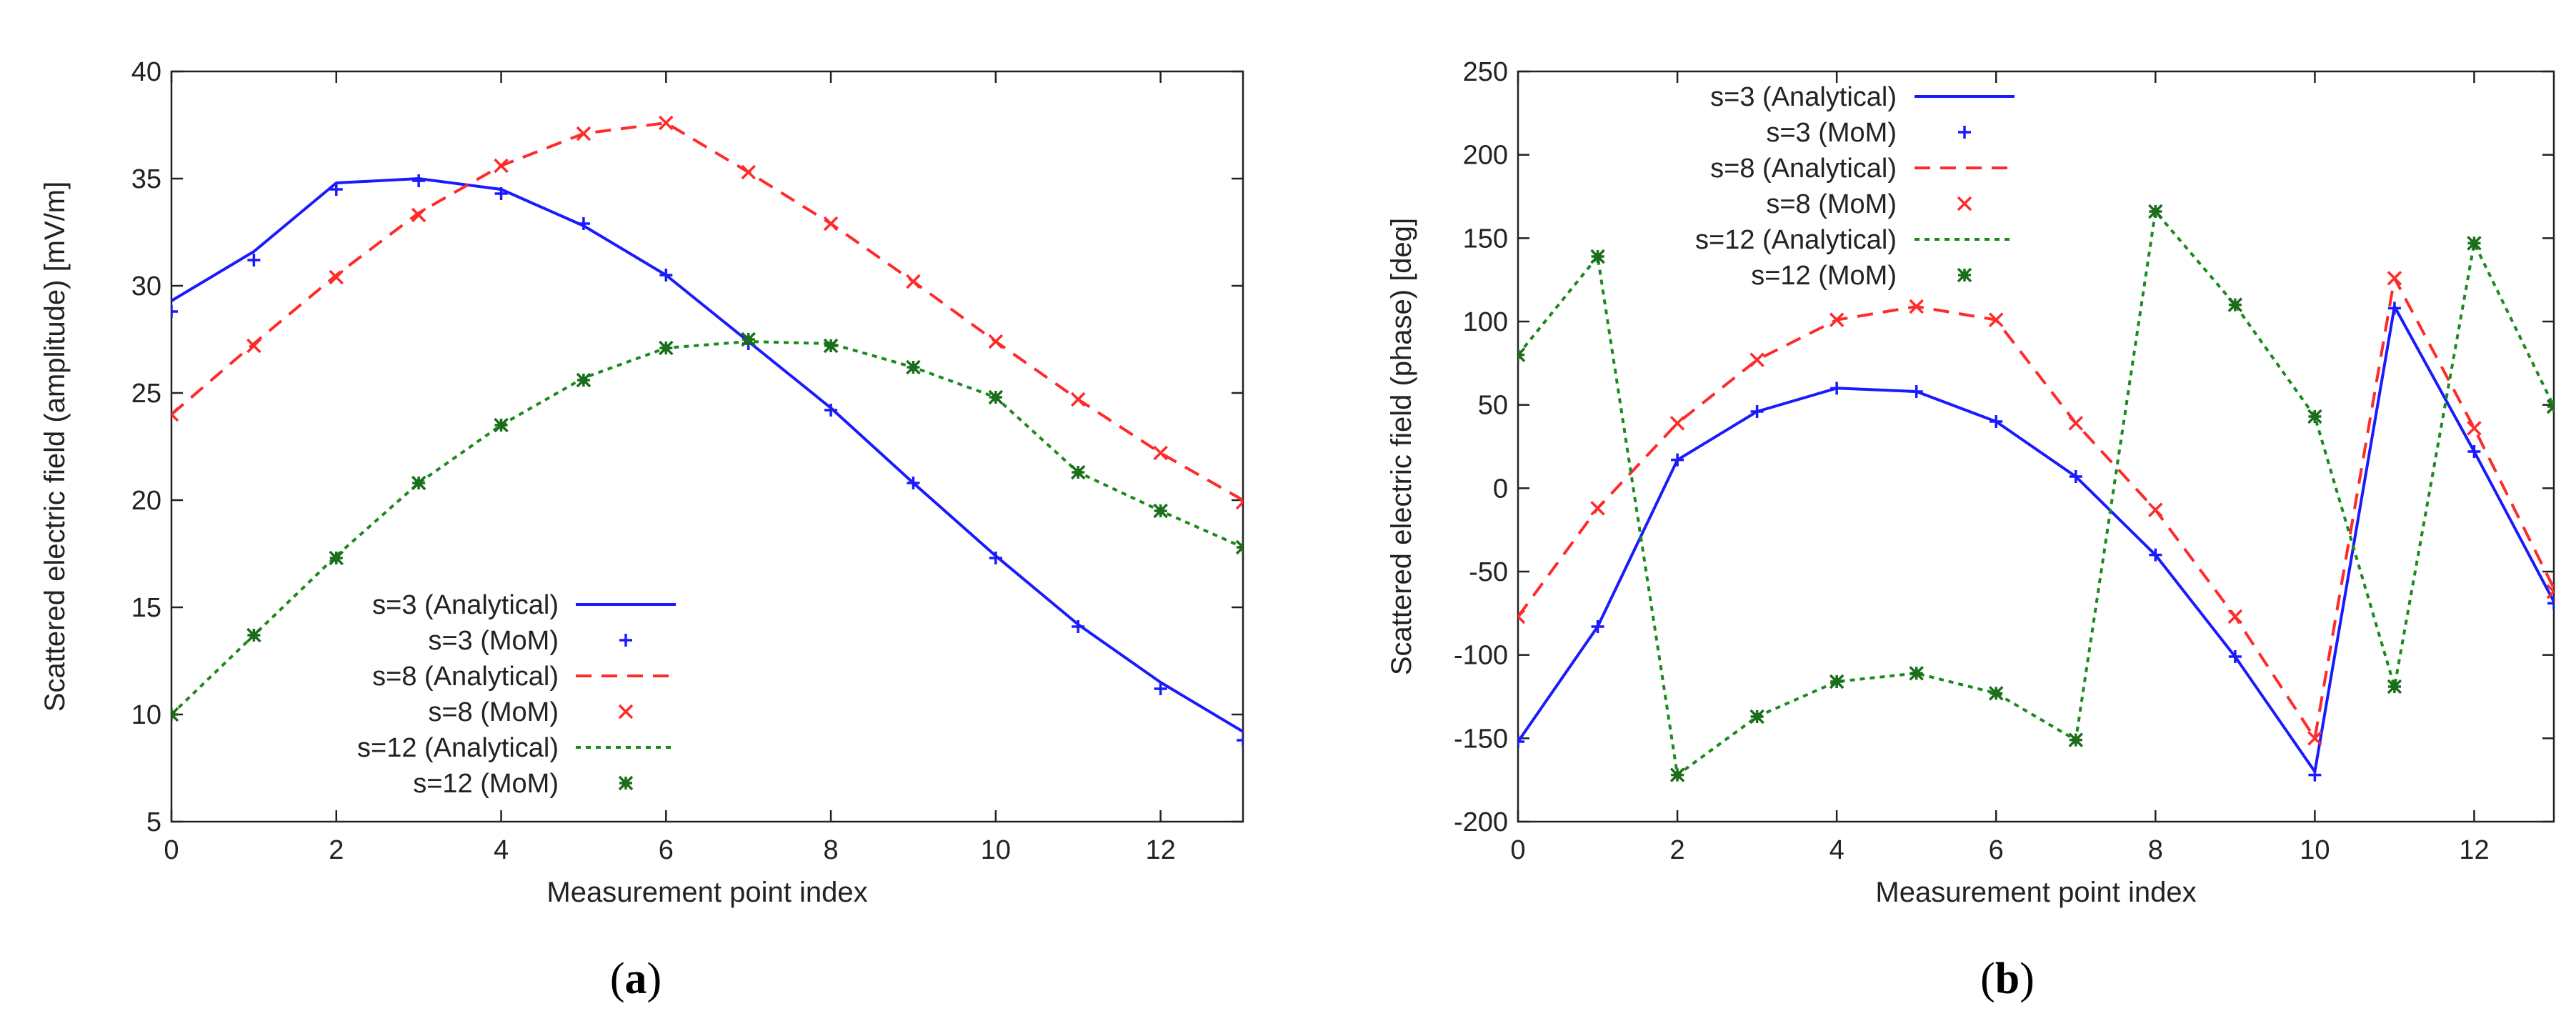  What do you see at coordinates (146, 501) in the screenshot?
I see `y-tick-label: 20` at bounding box center [146, 501].